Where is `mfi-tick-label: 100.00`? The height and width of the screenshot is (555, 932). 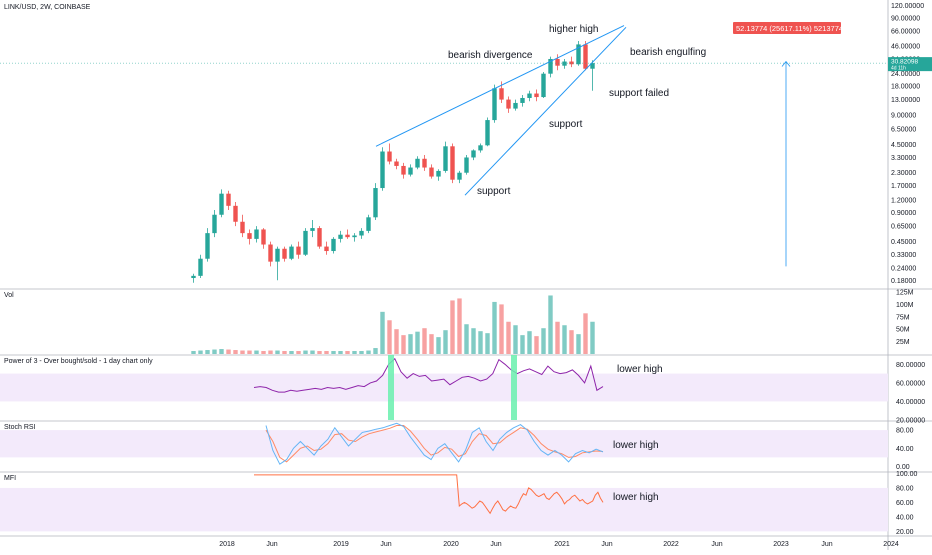
mfi-tick-label: 100.00 is located at coordinates (907, 474).